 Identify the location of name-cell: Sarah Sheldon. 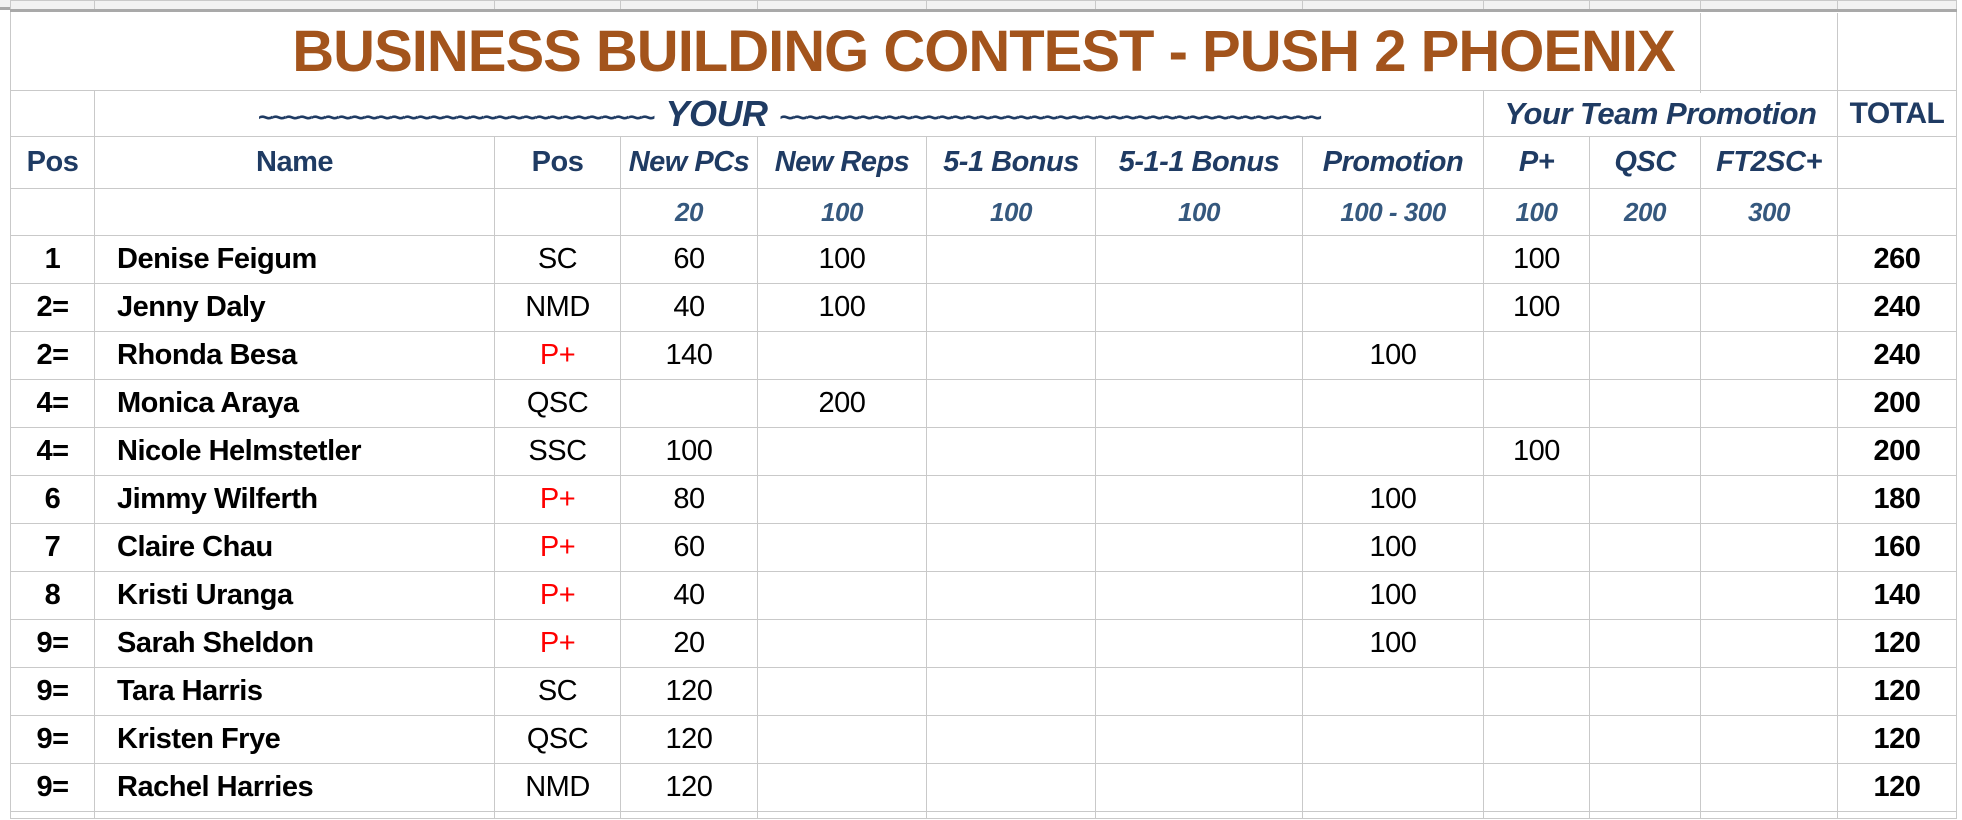
(294, 643).